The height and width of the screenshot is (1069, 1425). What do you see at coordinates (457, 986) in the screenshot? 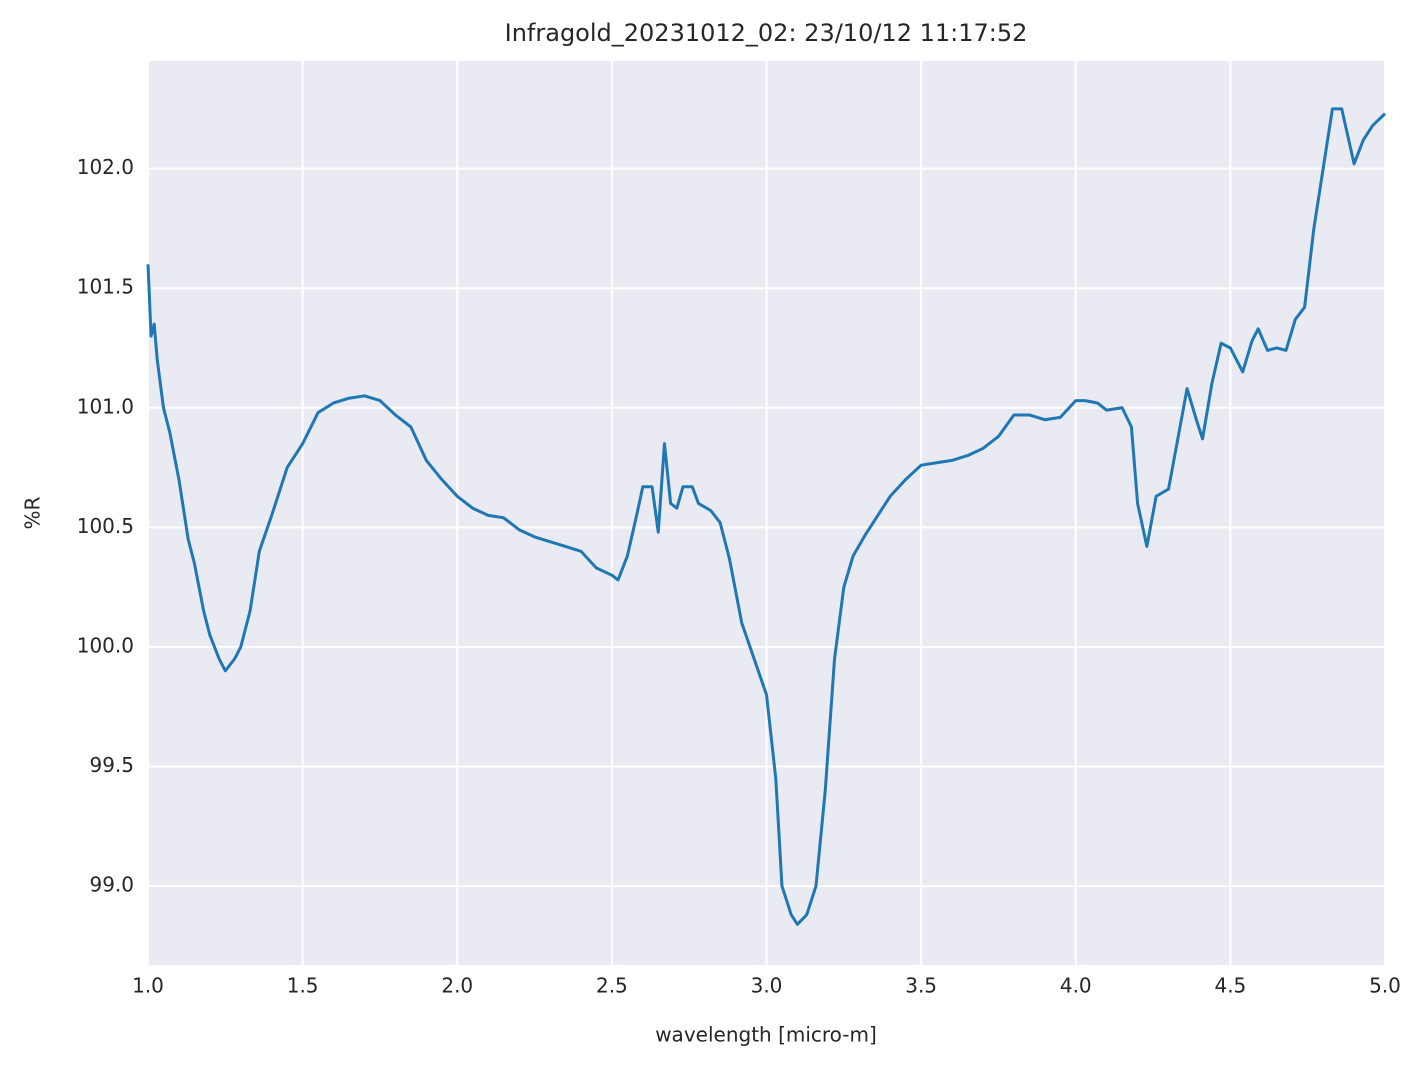
I see `x-tick-label: 2.0` at bounding box center [457, 986].